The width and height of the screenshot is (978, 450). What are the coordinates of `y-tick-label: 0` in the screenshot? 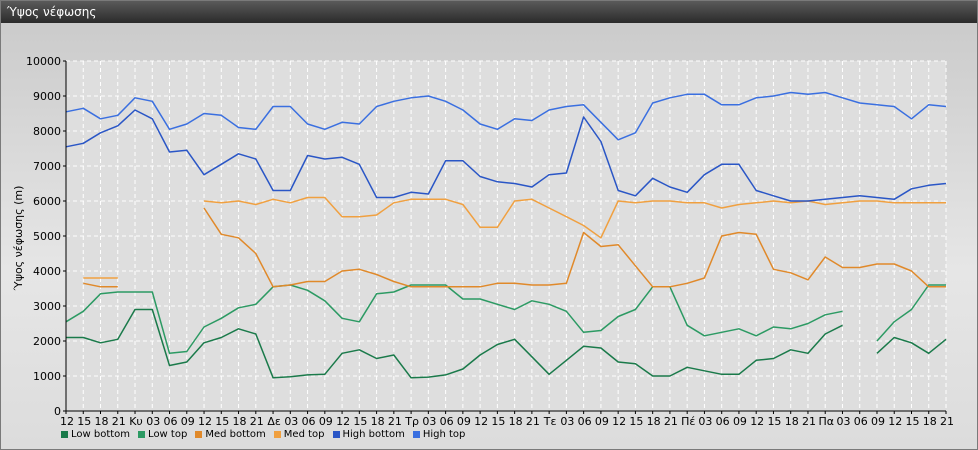 It's located at (57, 411).